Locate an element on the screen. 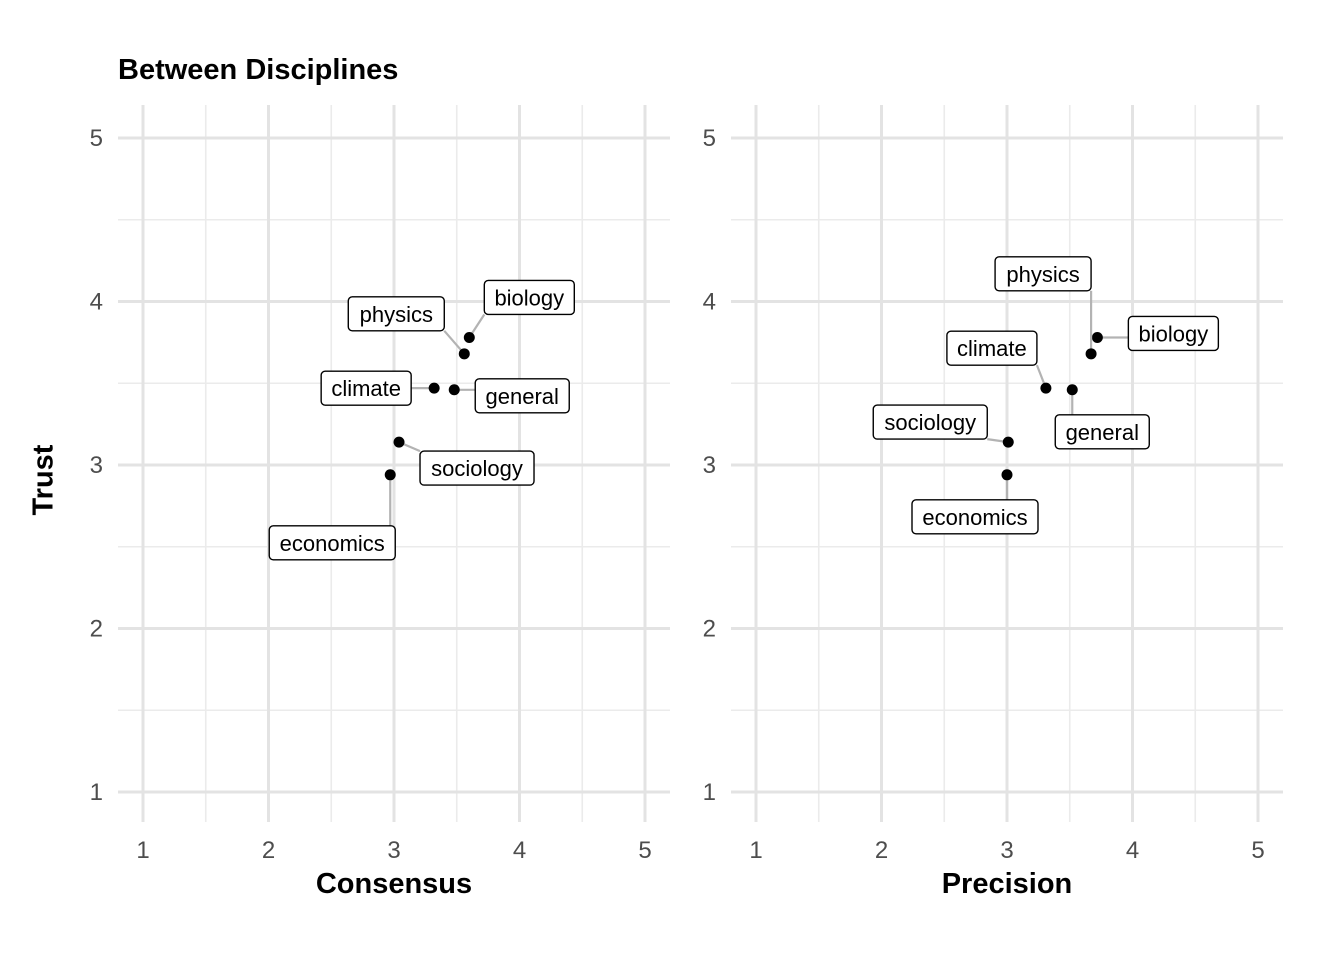 This screenshot has height=960, width=1344. chart-title: Between Disciplines is located at coordinates (258, 70).